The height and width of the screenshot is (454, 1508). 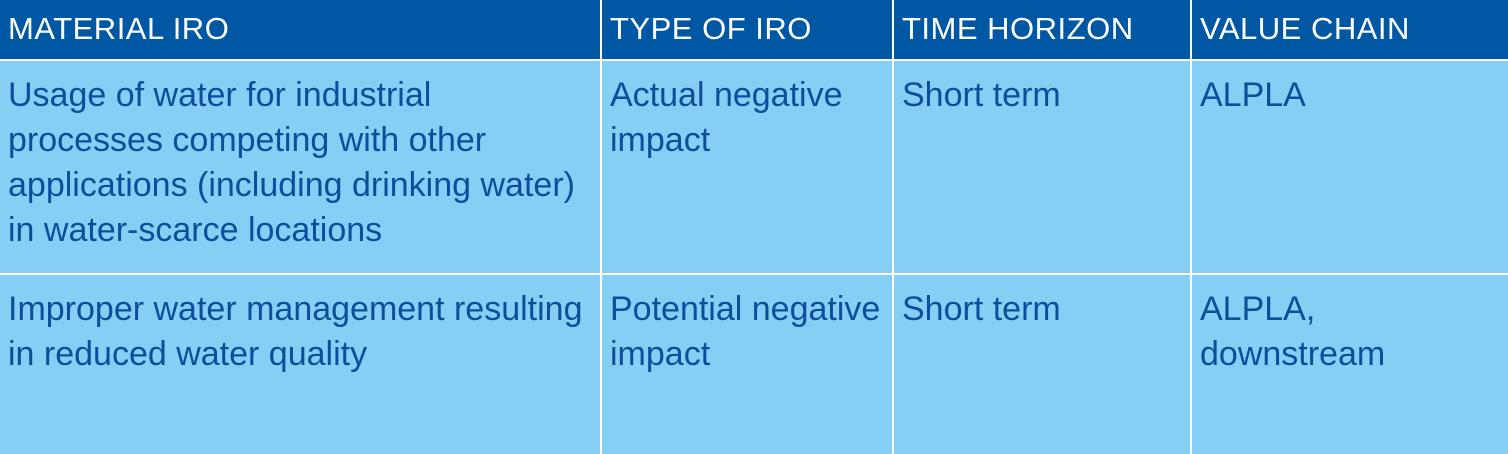 I want to click on table-cell: Actual negative impact, so click(x=747, y=167).